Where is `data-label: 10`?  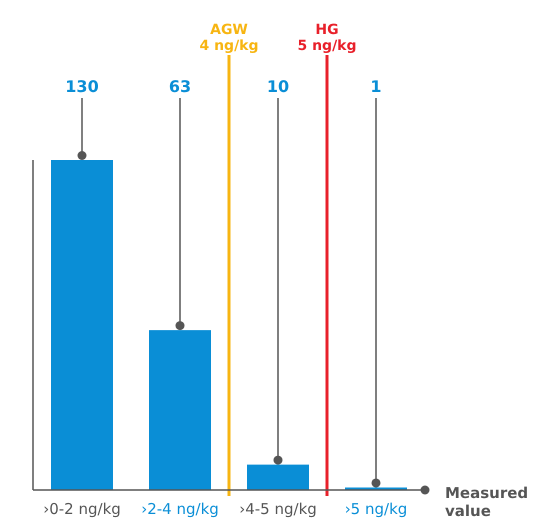 data-label: 10 is located at coordinates (278, 86).